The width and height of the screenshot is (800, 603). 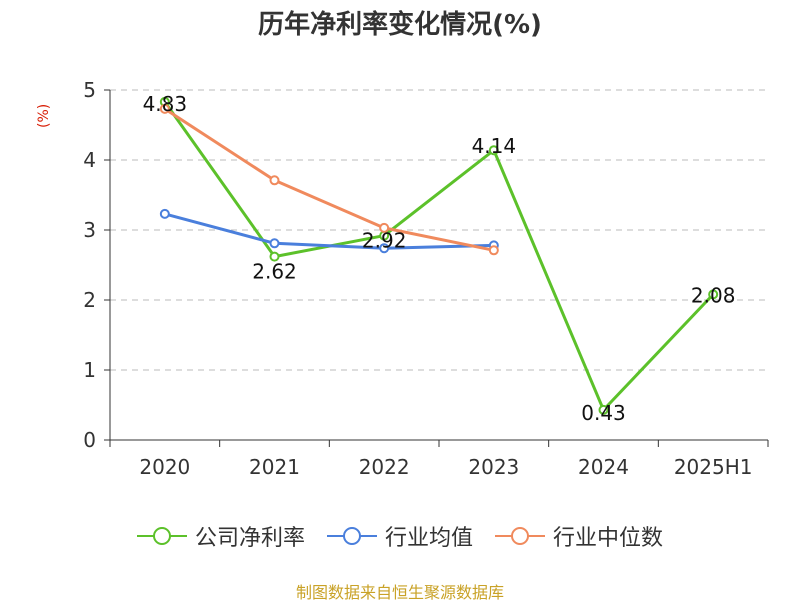 I want to click on chart-legend: 公司净利率 行业均值 行业中位数, so click(x=400, y=536).